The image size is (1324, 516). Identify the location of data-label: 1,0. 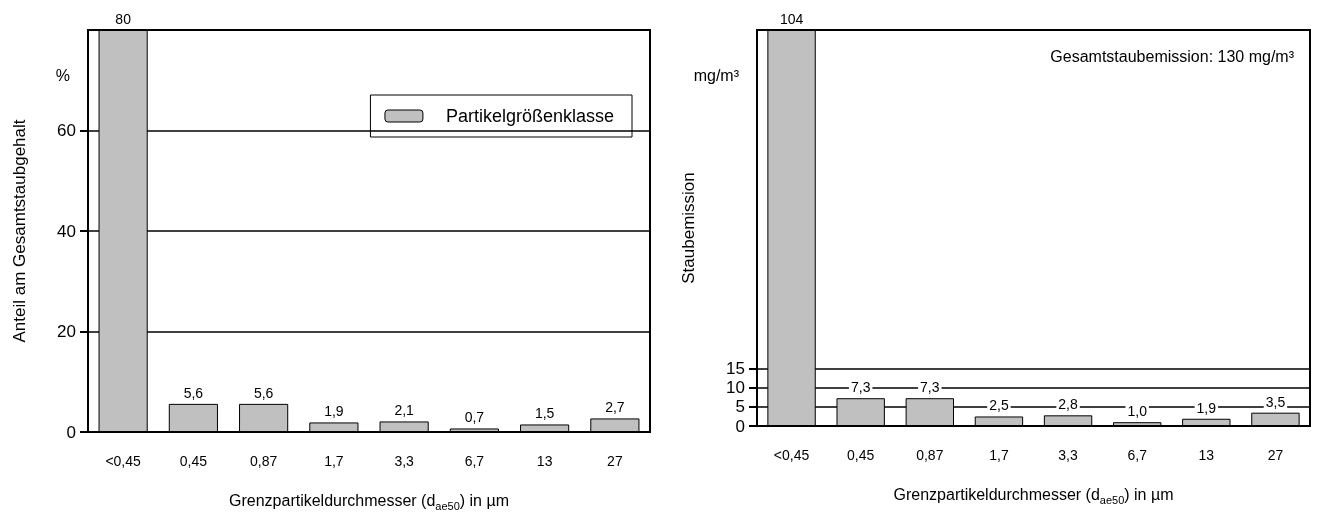
(1137, 411).